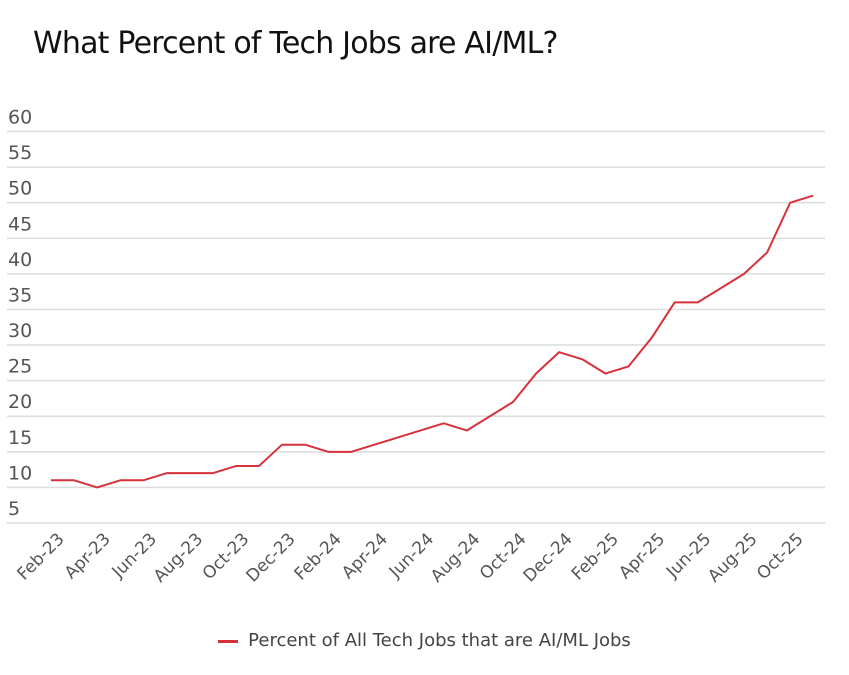 This screenshot has height=675, width=849. I want to click on x-tick-label: Feb-25, so click(595, 556).